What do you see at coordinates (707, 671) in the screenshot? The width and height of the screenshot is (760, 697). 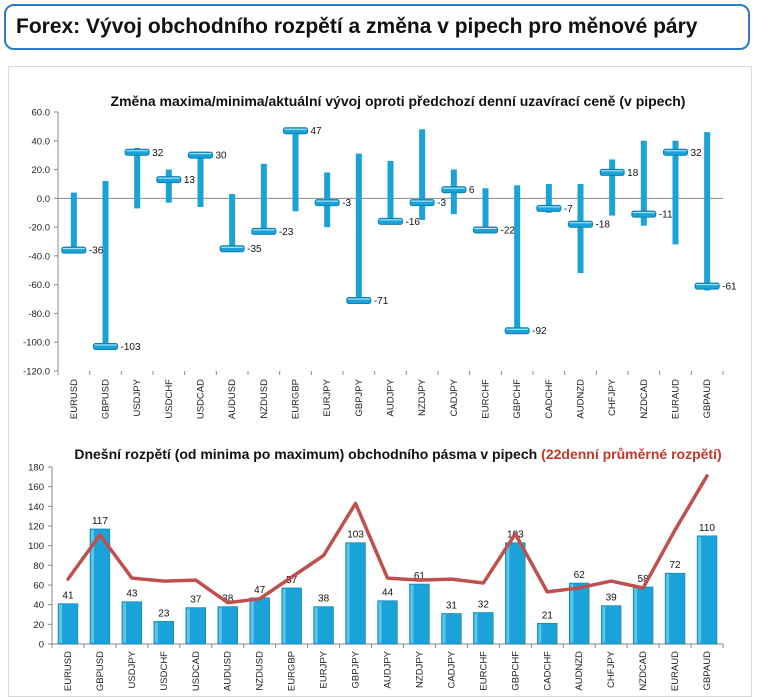 I see `chart2-category-label: GBPAUD` at bounding box center [707, 671].